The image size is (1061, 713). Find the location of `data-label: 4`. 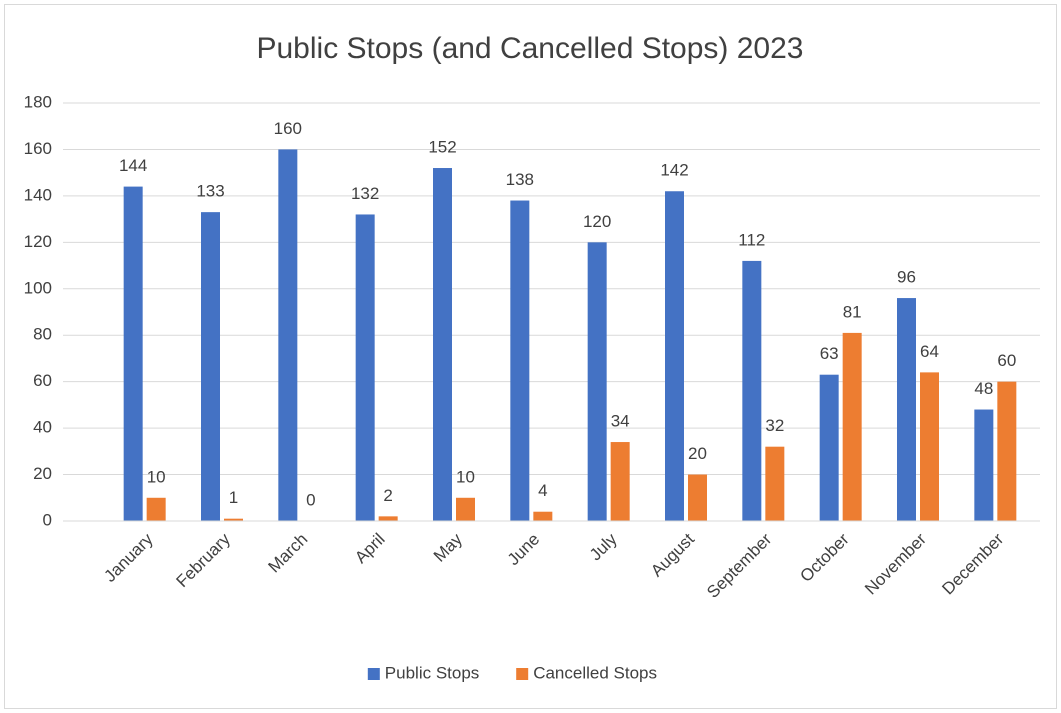

data-label: 4 is located at coordinates (542, 490).